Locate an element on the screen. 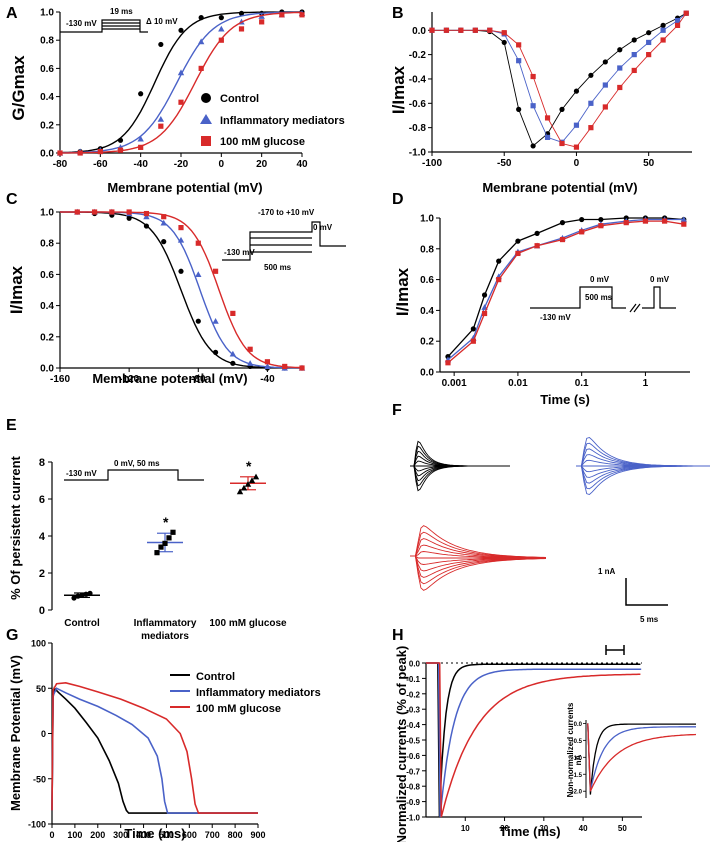 The image size is (714, 842). d-x-tick-label: 0.1 is located at coordinates (582, 383).